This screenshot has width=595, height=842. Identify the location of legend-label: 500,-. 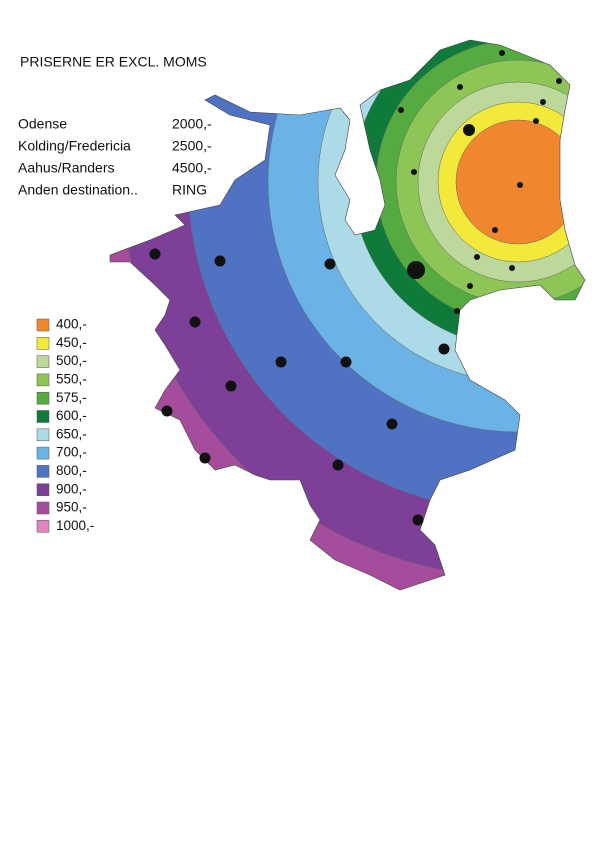
(71, 360).